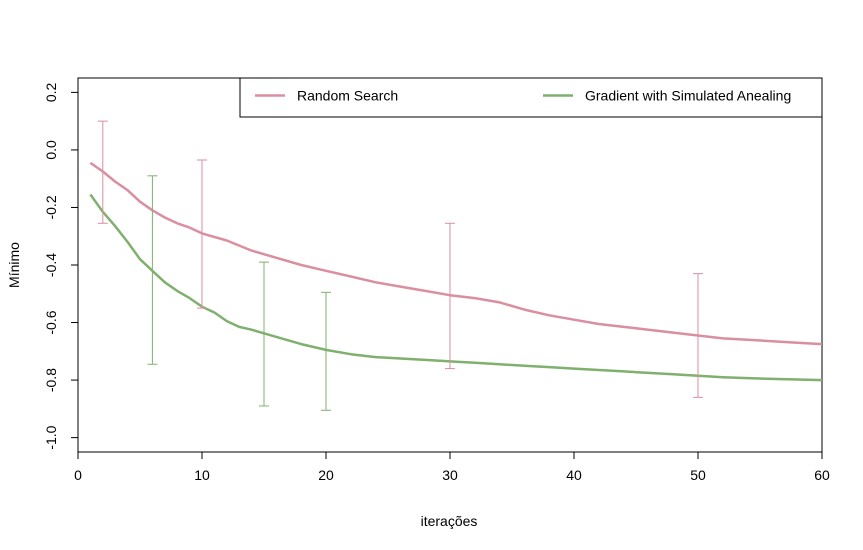 Image resolution: width=863 pixels, height=550 pixels. I want to click on legend-label-1: Gradient with Simulated Anealing, so click(688, 96).